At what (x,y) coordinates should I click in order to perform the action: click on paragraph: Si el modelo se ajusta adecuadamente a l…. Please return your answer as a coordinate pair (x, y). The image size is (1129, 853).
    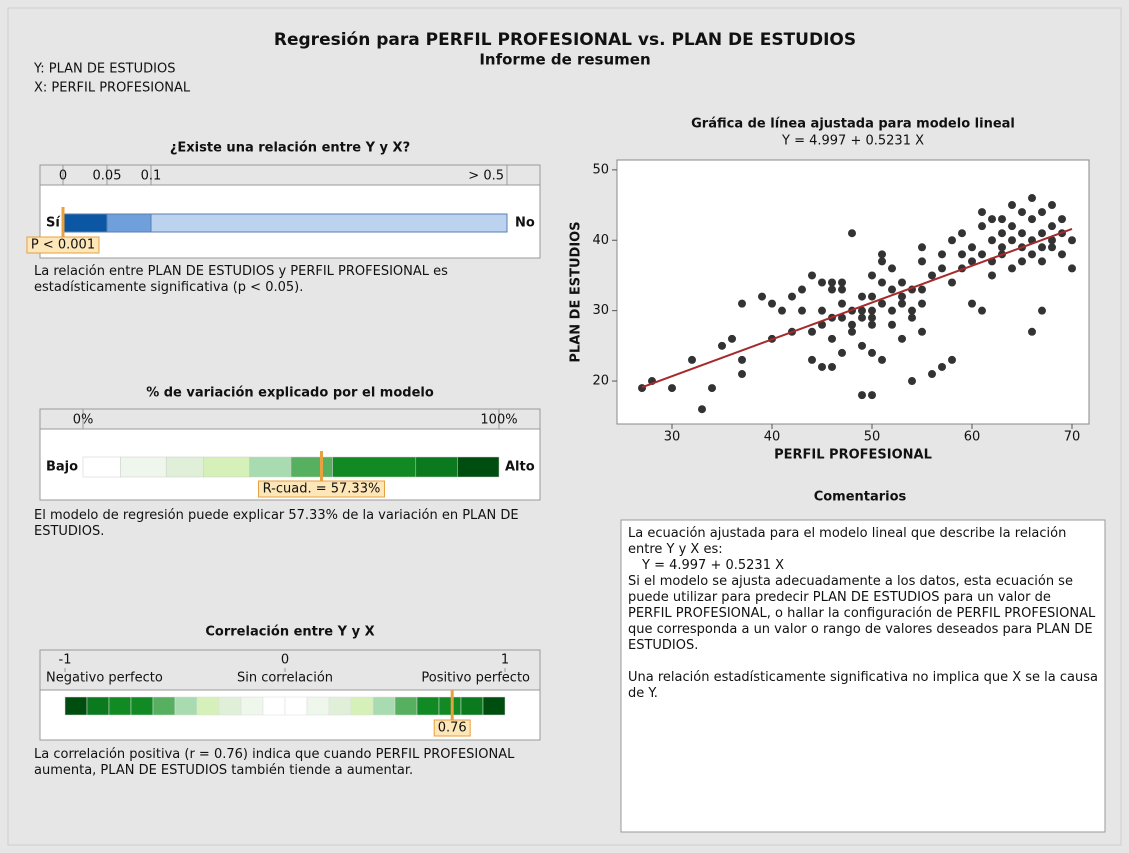
    Looking at the image, I should click on (862, 613).